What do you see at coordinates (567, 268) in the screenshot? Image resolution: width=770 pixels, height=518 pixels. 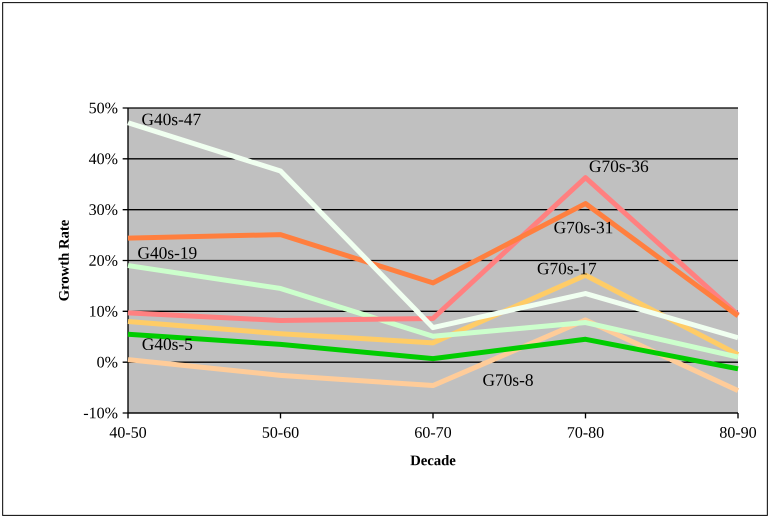 I see `annotation: G70s-17` at bounding box center [567, 268].